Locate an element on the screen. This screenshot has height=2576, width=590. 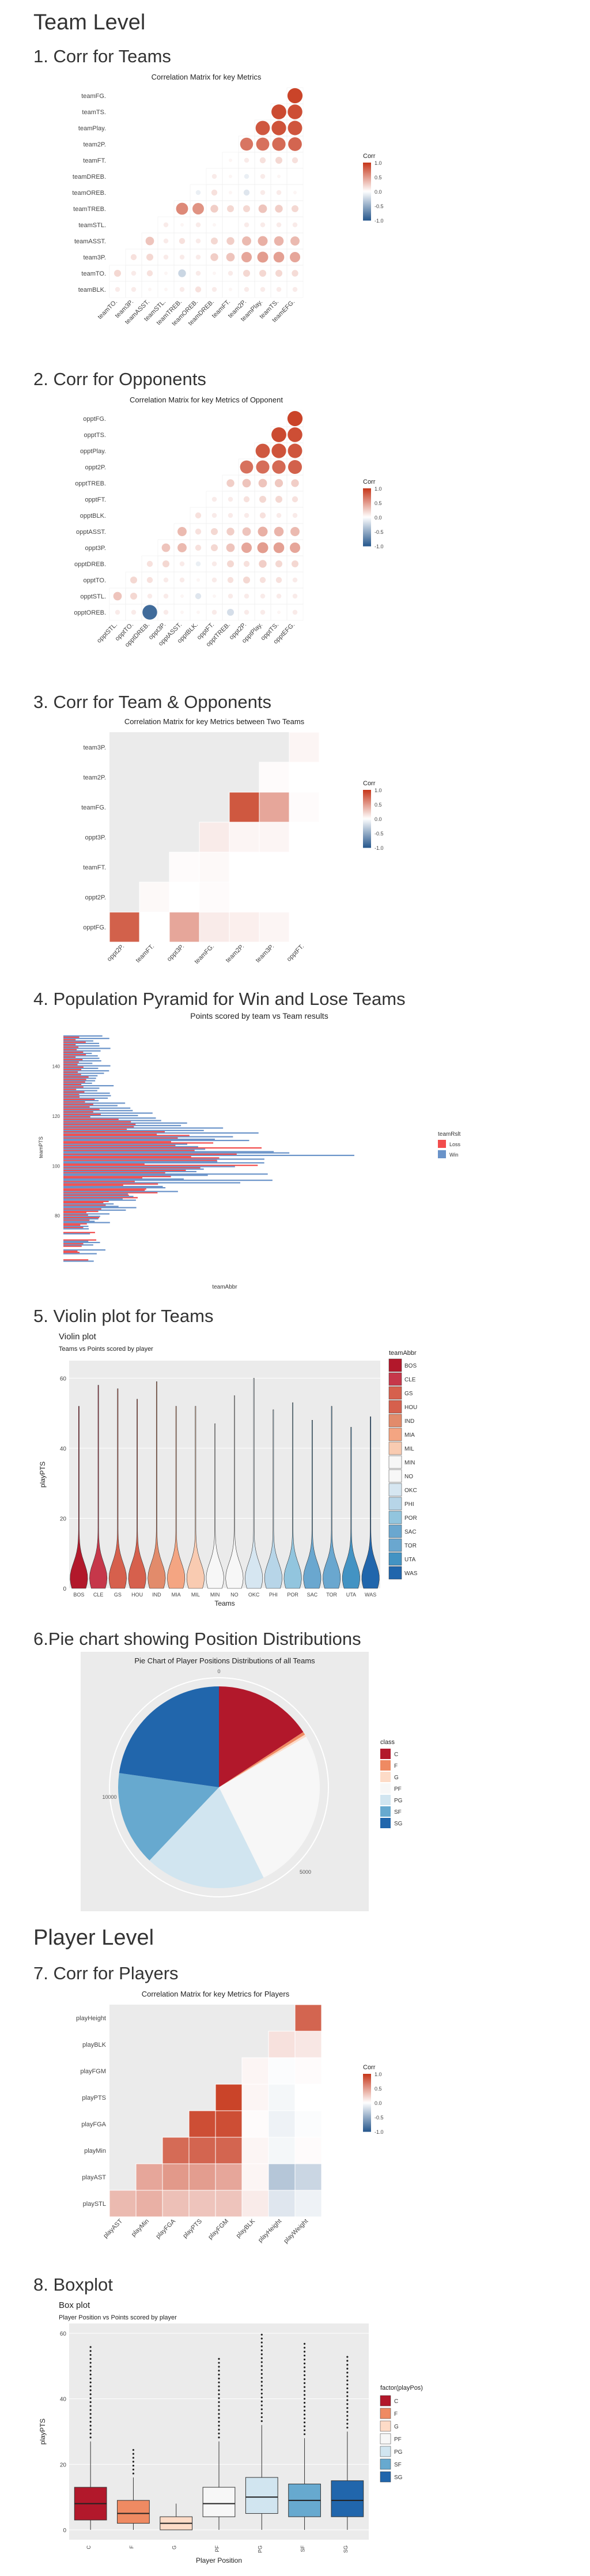
row-label: opptASST. is located at coordinates (91, 532).